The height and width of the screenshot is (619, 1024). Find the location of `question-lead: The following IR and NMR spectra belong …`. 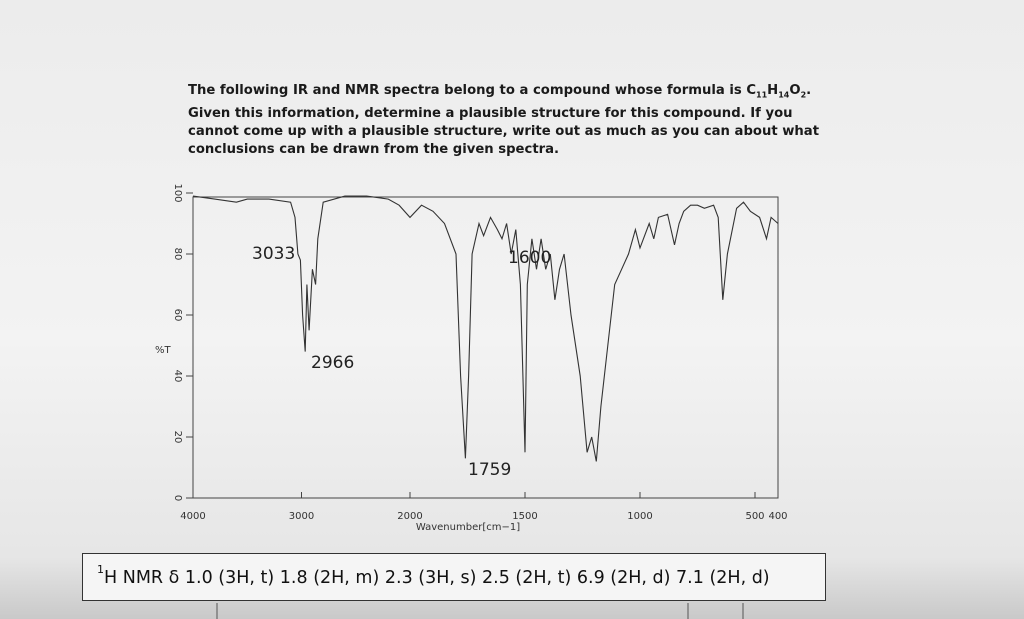

question-lead: The following IR and NMR spectra belong … is located at coordinates (467, 90).